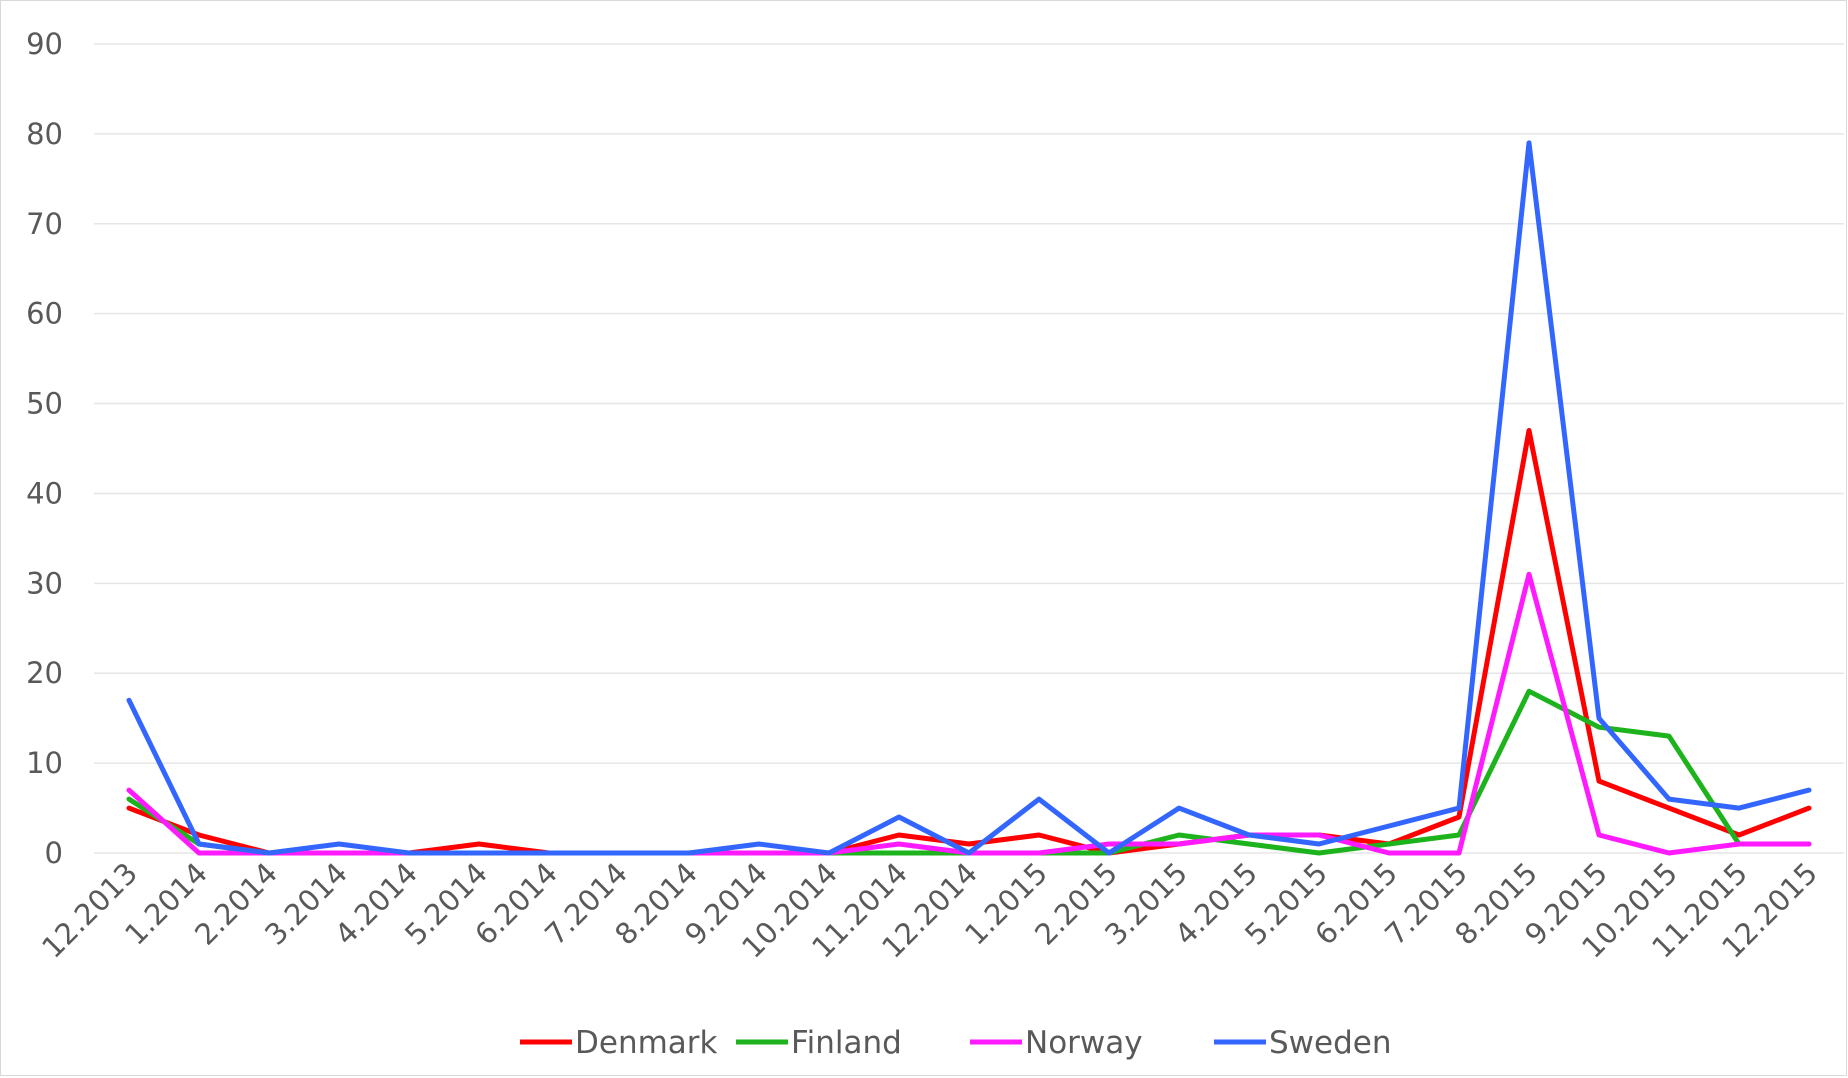 Image resolution: width=1848 pixels, height=1078 pixels. What do you see at coordinates (44, 44) in the screenshot?
I see `y-tick-label: 90` at bounding box center [44, 44].